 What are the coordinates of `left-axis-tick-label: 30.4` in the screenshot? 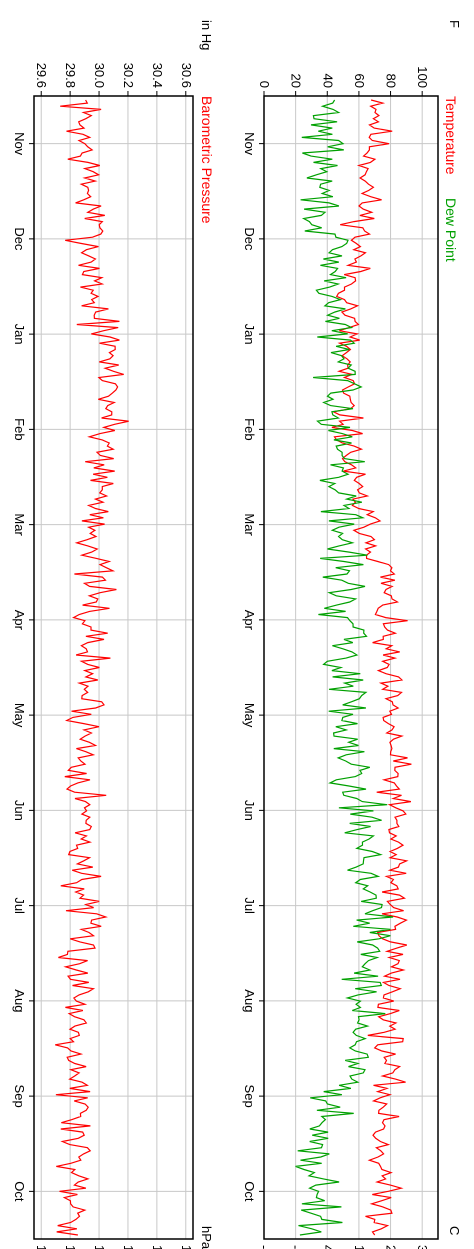 It's located at (157, 75).